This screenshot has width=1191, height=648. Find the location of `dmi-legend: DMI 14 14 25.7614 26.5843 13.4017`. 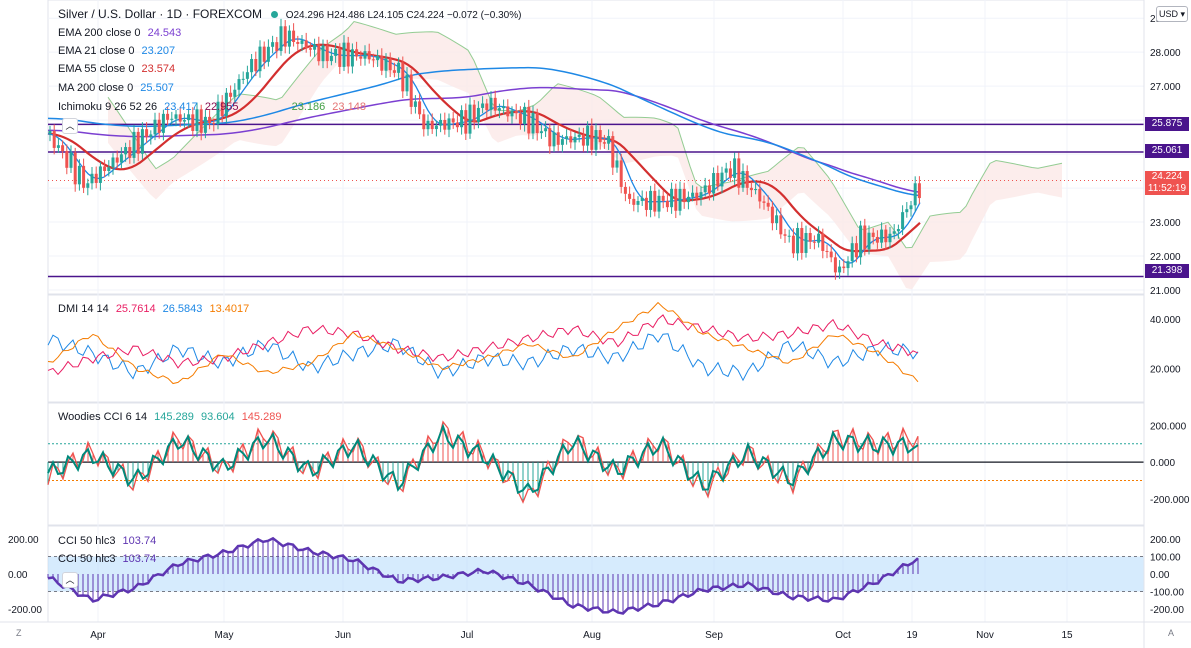

dmi-legend: DMI 14 14 25.7614 26.5843 13.4017 is located at coordinates (155, 309).